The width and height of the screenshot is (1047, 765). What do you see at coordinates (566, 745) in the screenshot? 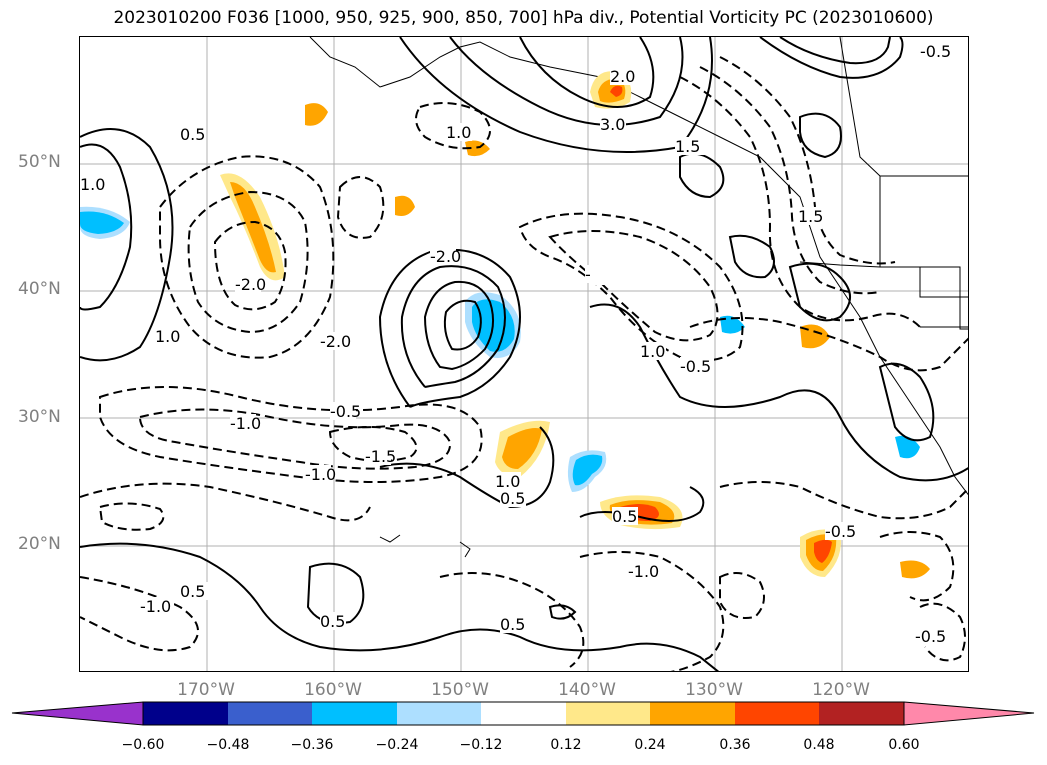
I see `colorbar-tick: 0.12` at bounding box center [566, 745].